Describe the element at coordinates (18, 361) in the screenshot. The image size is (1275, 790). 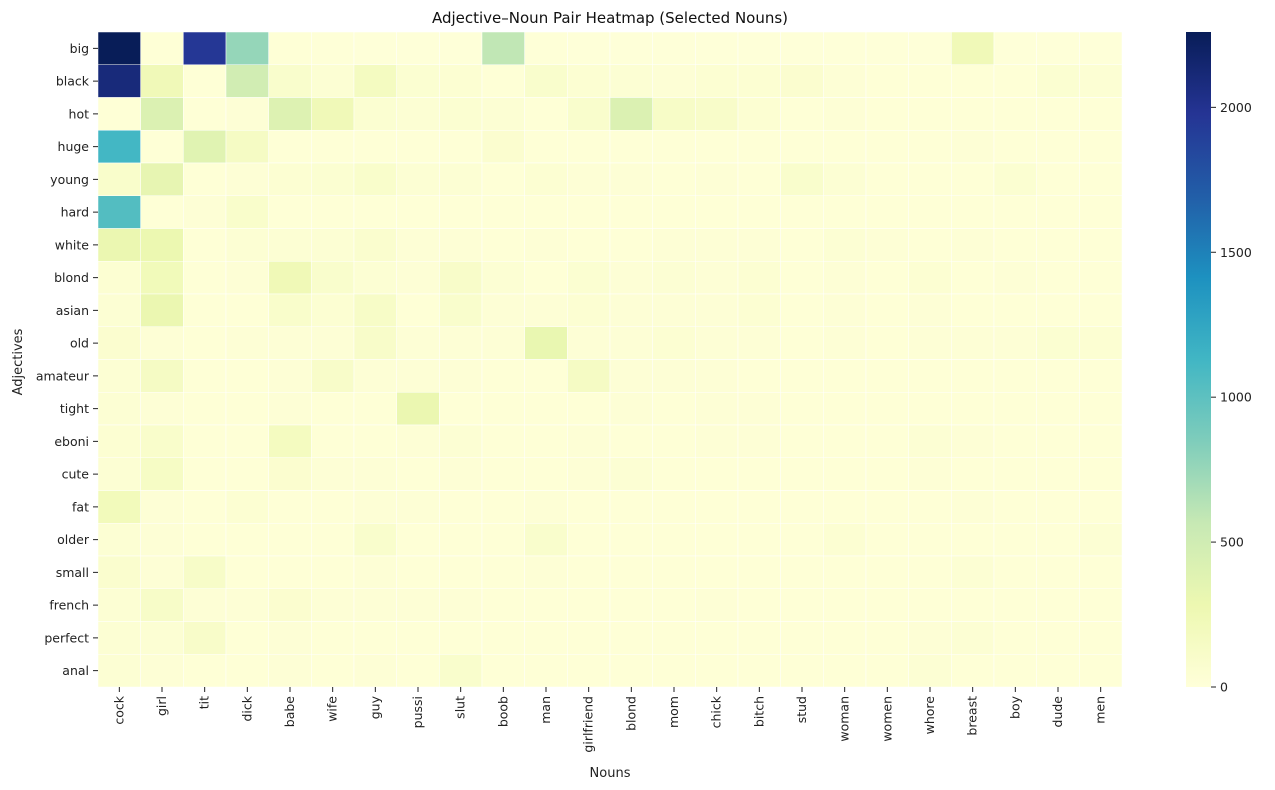
I see `y-axis-title: Adjectives` at that location.